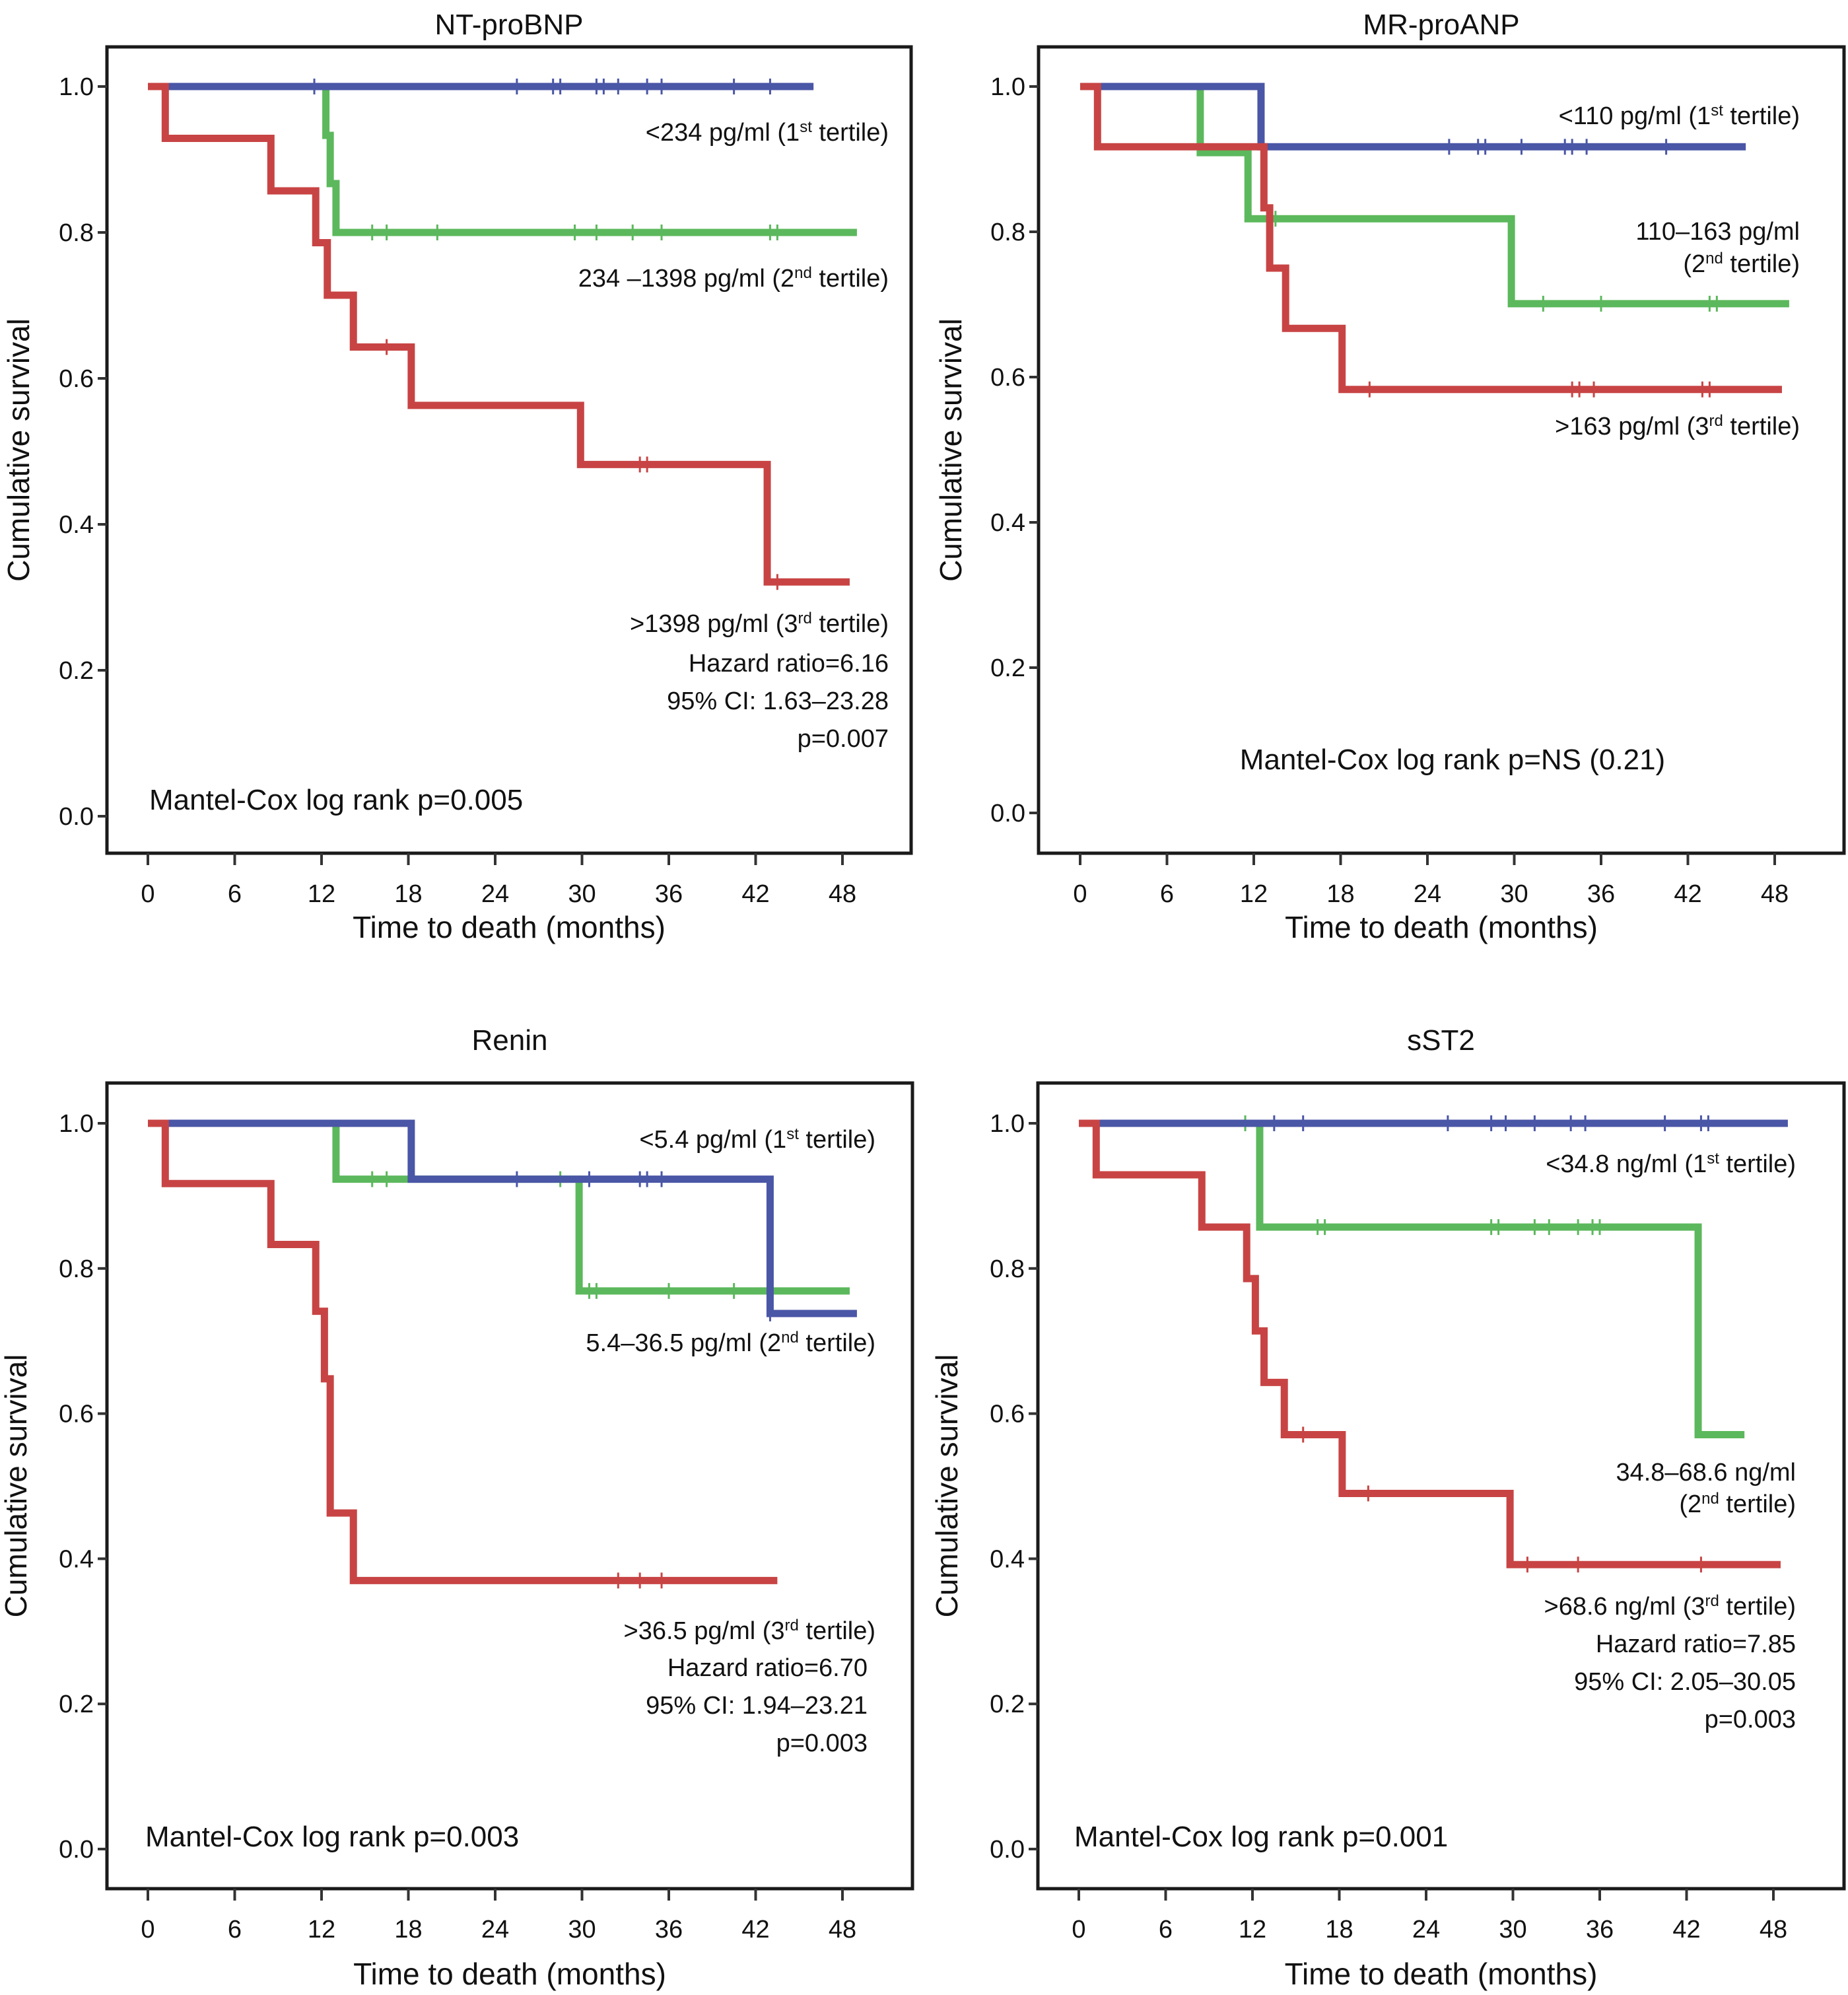  Describe the element at coordinates (336, 800) in the screenshot. I see `logrank-annotation: Mantel-Cox log rank p=0.005` at that location.